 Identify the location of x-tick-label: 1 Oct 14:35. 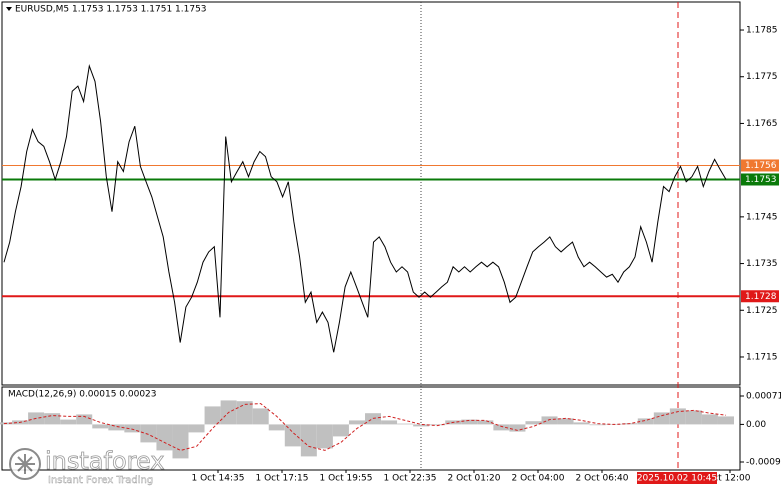
(218, 479).